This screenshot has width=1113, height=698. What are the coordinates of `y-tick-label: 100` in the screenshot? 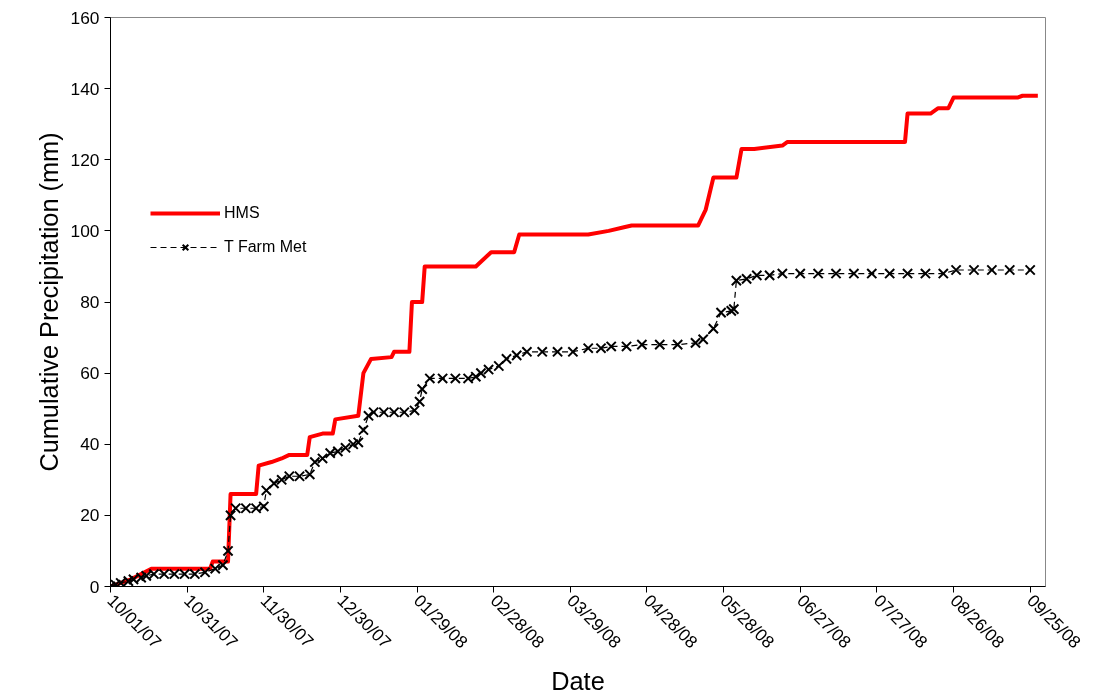 It's located at (85, 230).